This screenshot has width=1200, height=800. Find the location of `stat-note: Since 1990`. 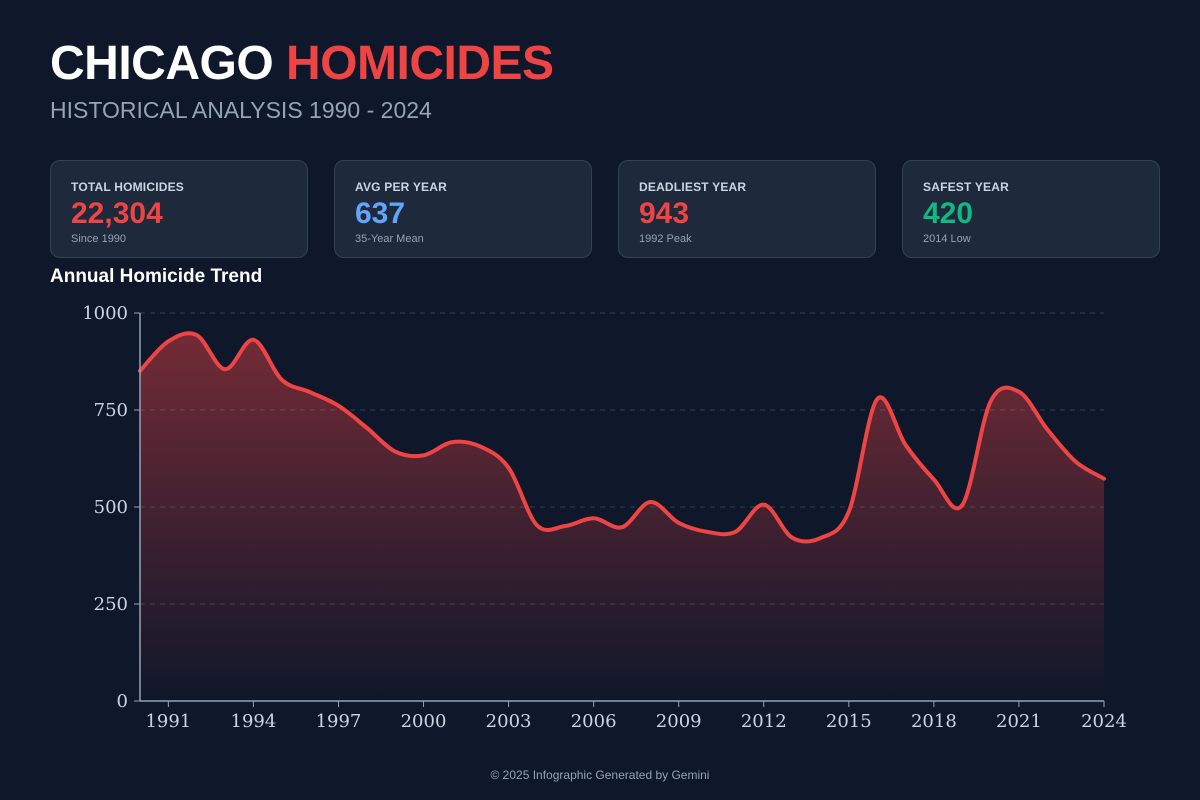

stat-note: Since 1990 is located at coordinates (99, 239).